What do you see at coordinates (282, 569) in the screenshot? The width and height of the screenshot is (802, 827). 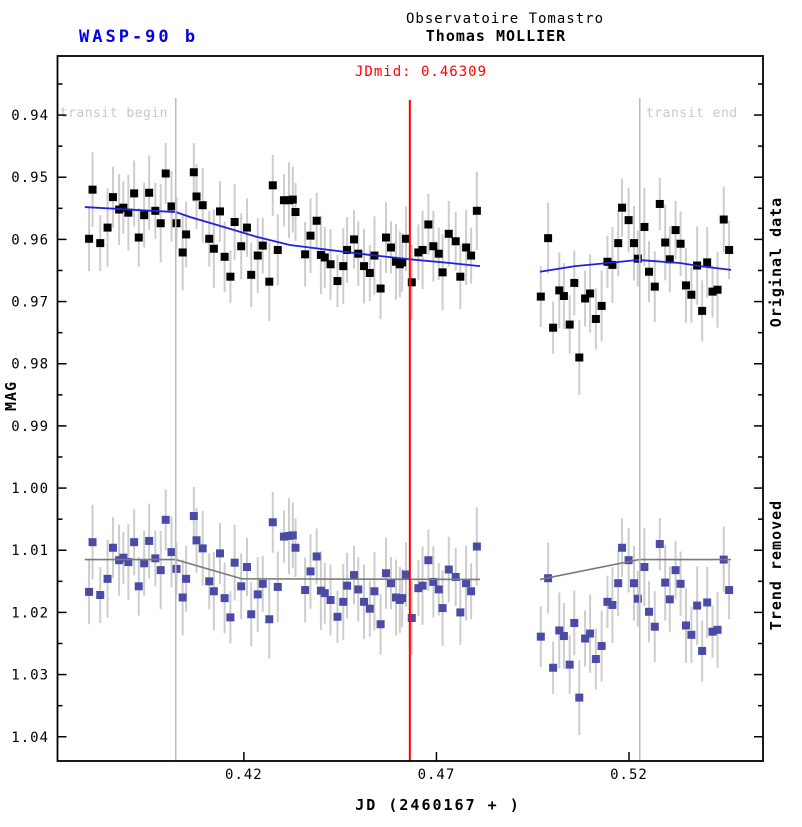 I see `model-curve` at bounding box center [282, 569].